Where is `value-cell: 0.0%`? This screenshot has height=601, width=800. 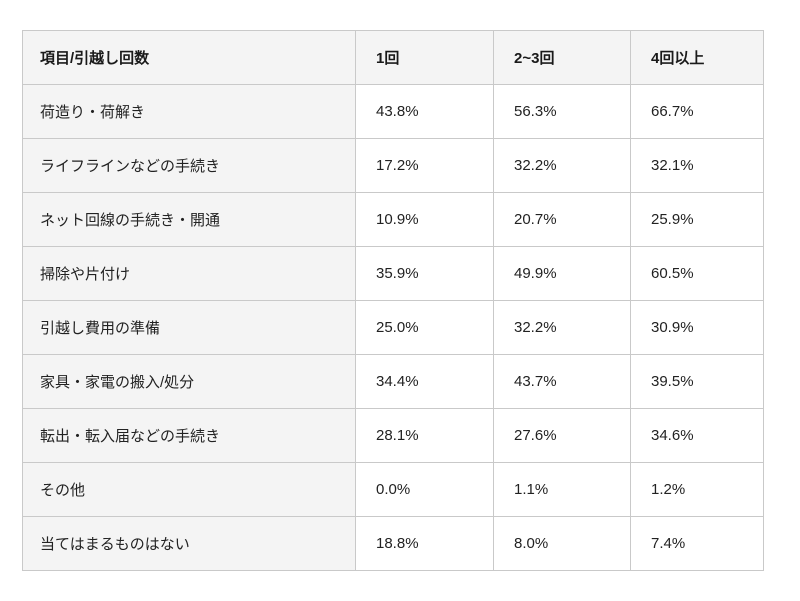 value-cell: 0.0% is located at coordinates (424, 489).